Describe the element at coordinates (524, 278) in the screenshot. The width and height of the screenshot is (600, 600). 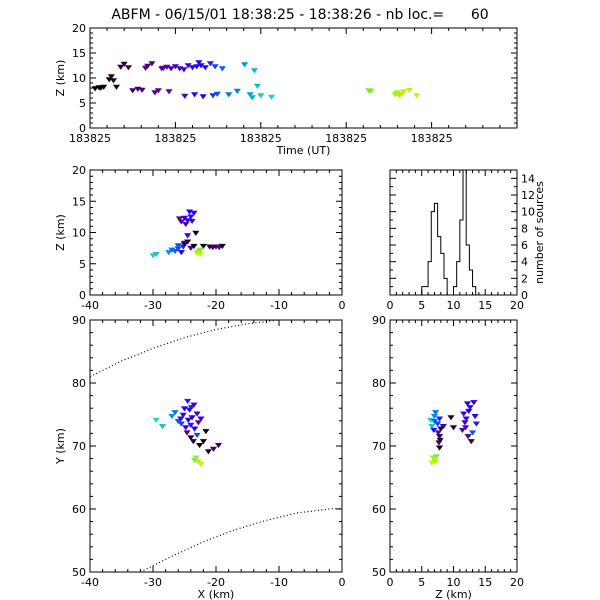
I see `histogram-ytick-label: 2` at that location.